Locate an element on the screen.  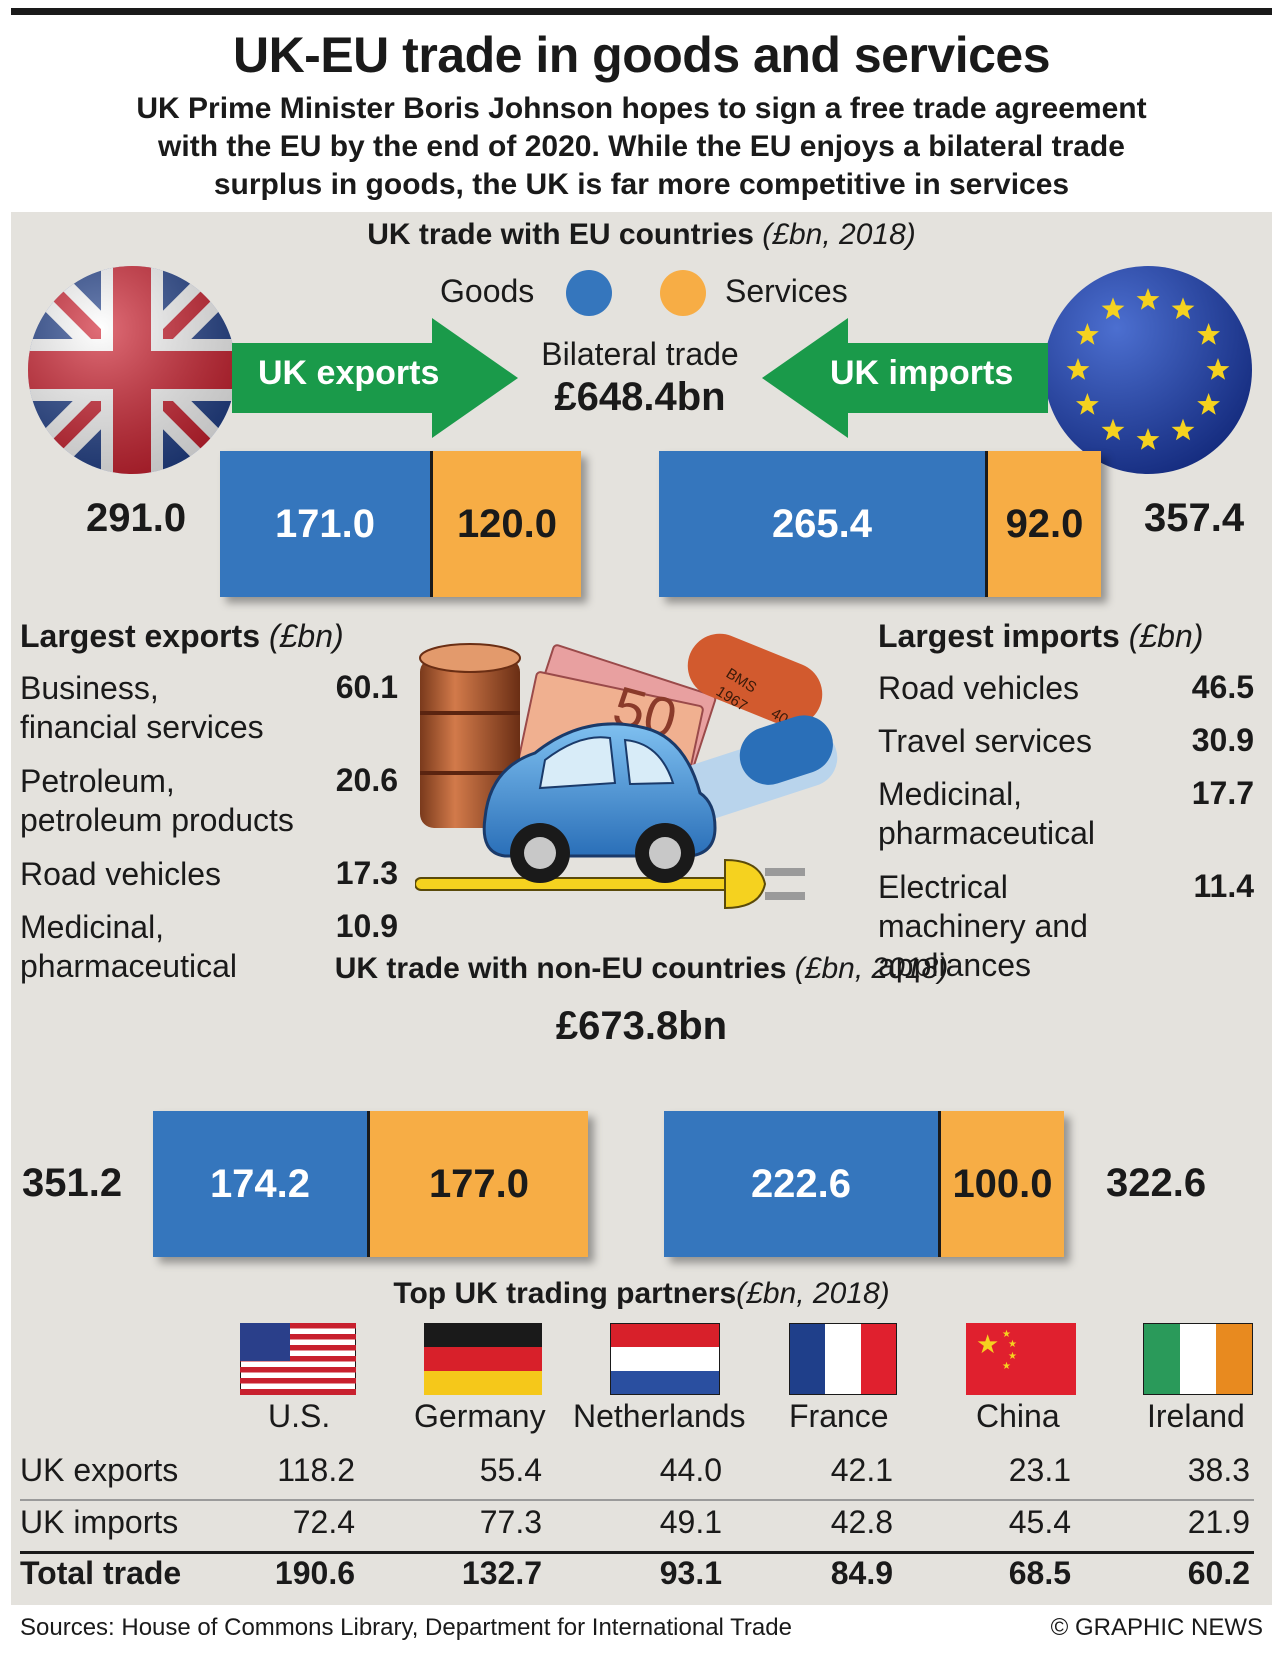
list-item: Medicinal, pharmaceutical 10.9 is located at coordinates (209, 954).